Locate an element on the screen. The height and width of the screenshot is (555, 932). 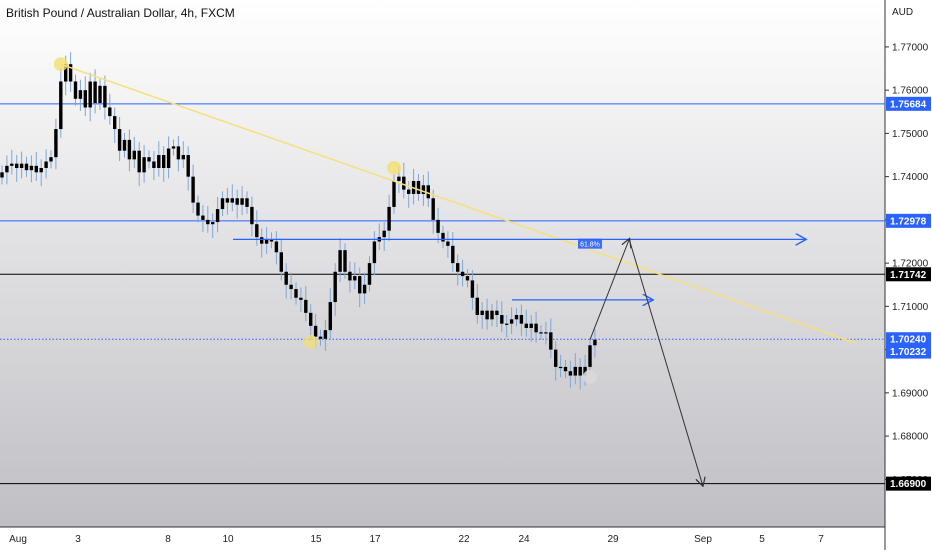
time-axis-panel is located at coordinates (442, 538).